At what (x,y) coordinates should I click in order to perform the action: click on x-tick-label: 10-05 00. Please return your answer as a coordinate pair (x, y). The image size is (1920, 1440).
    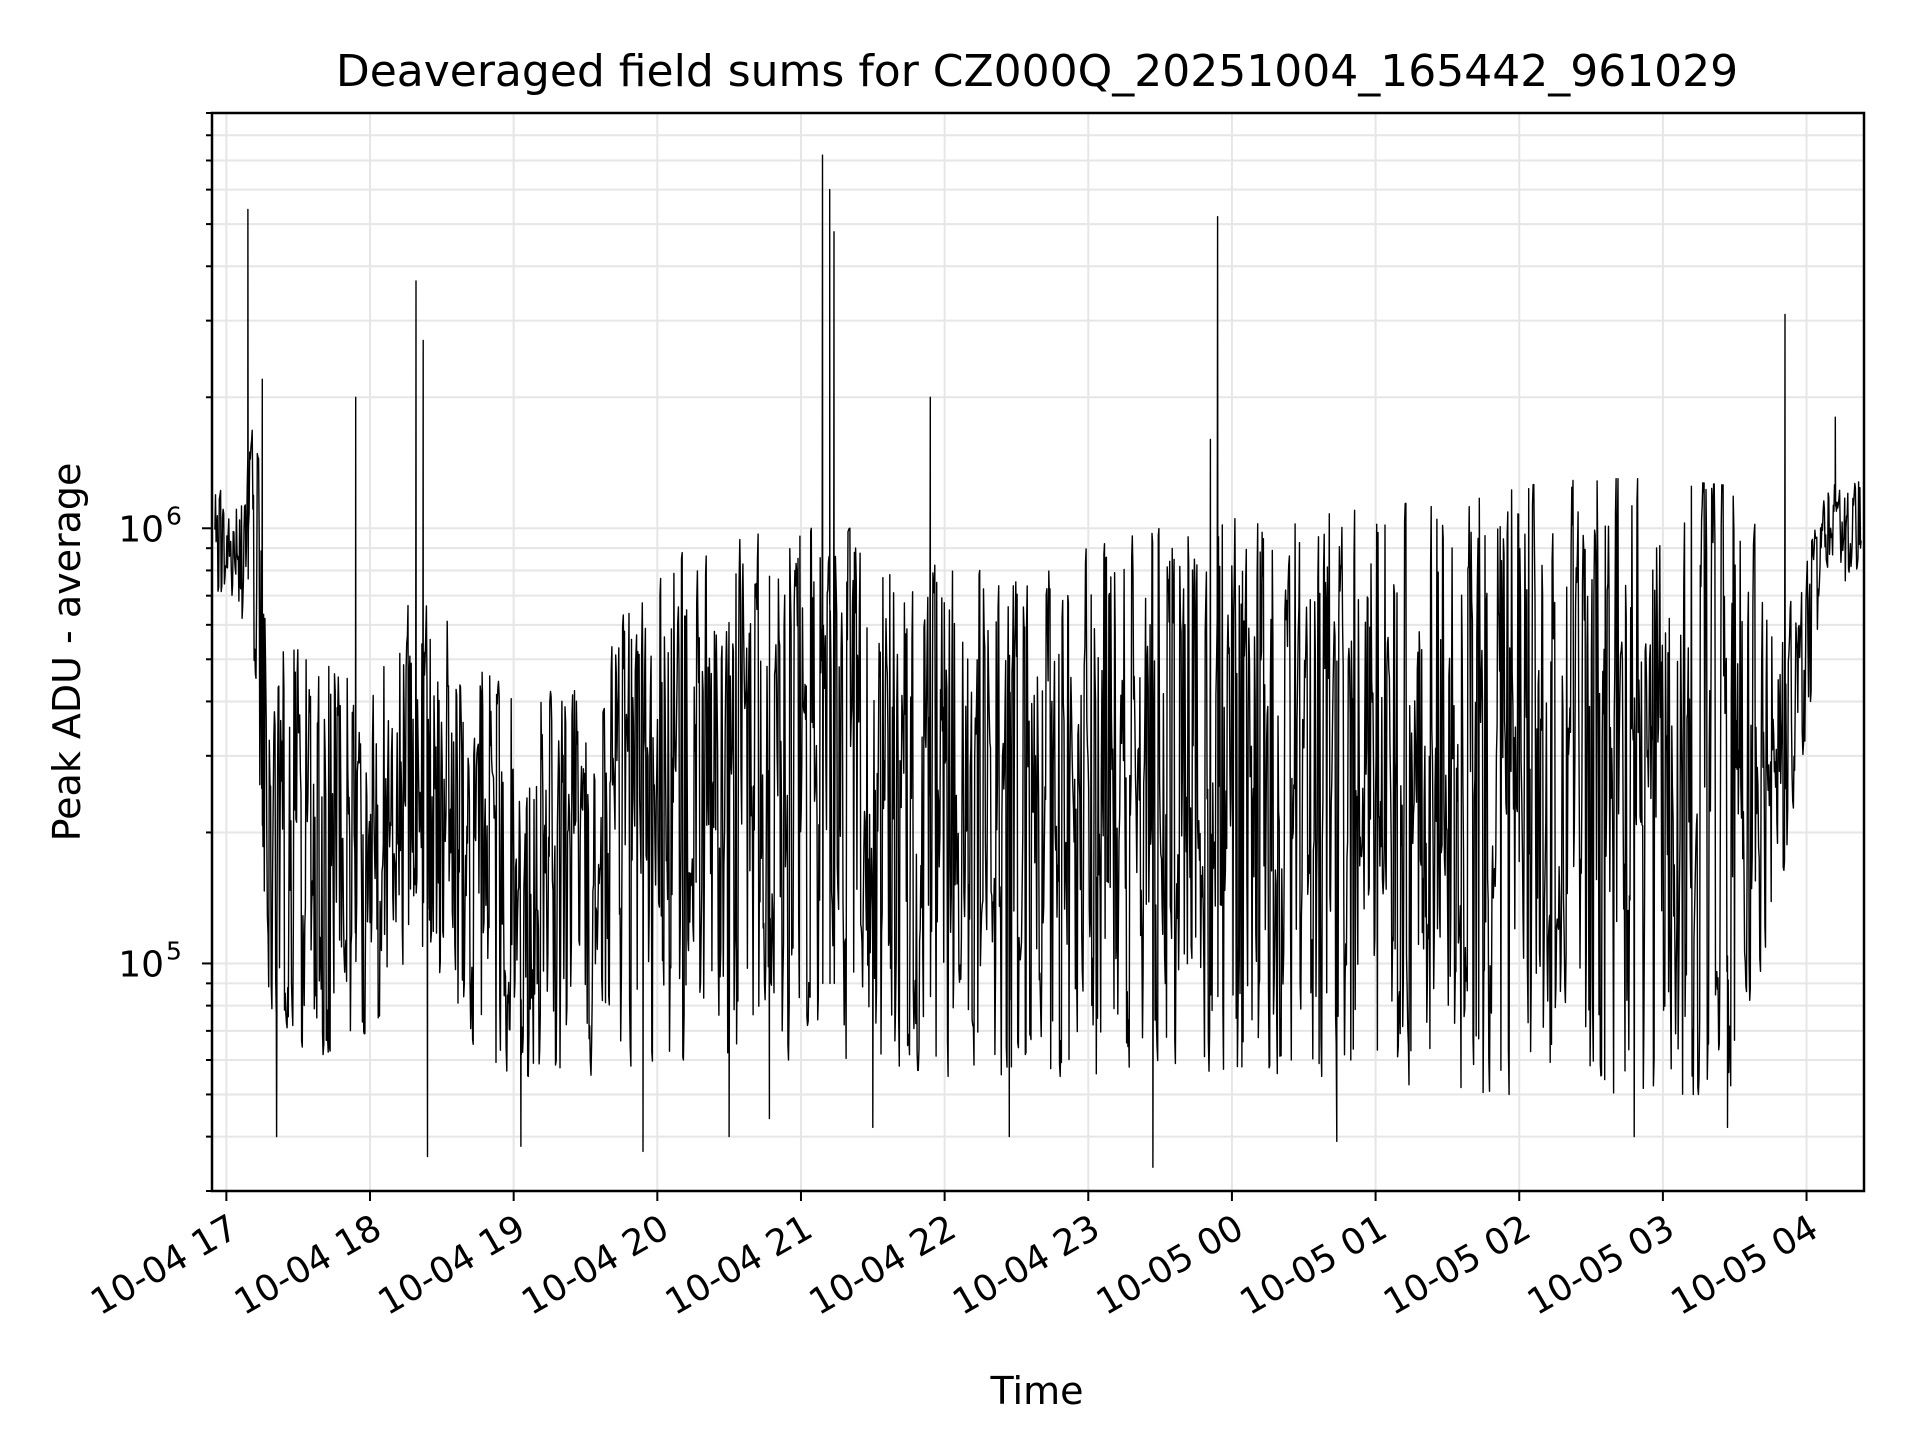
    Looking at the image, I should click on (1170, 1265).